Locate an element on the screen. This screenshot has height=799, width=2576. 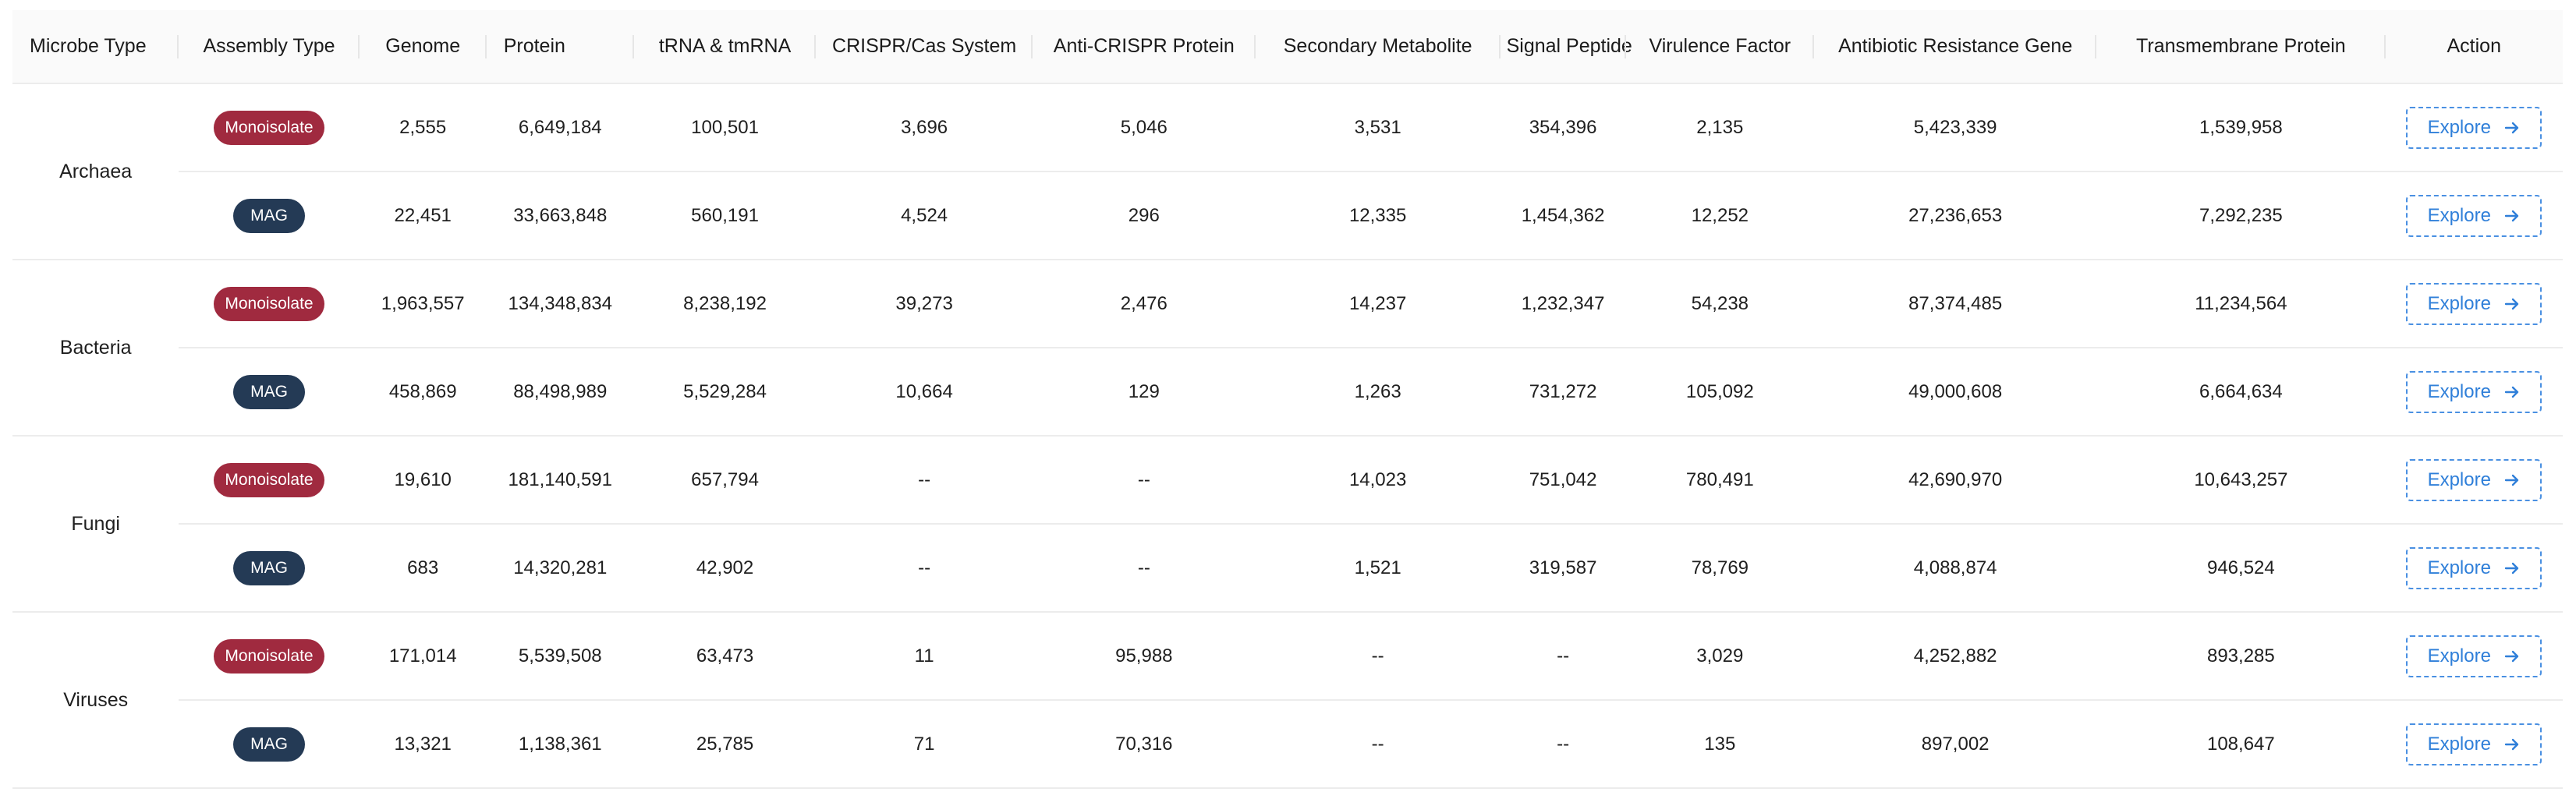
crispr-cell: 71 is located at coordinates (925, 745).